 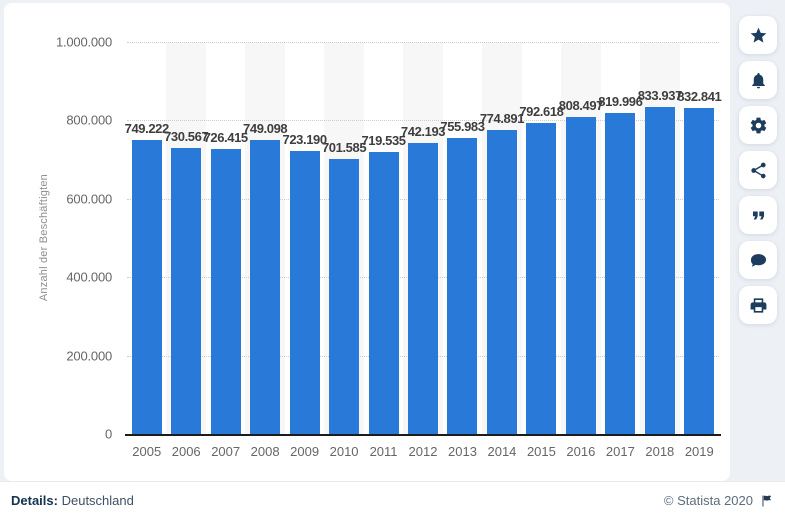 What do you see at coordinates (699, 451) in the screenshot?
I see `x-tick-label-2019: 2019` at bounding box center [699, 451].